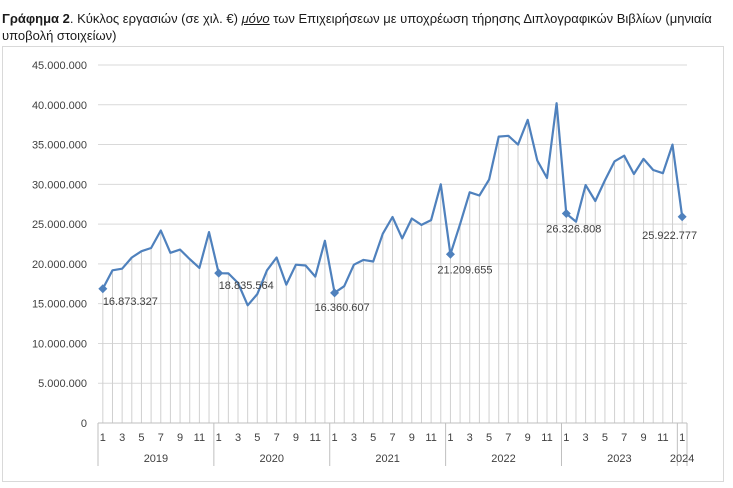 The height and width of the screenshot is (488, 733). What do you see at coordinates (464, 270) in the screenshot?
I see `data-label: 21.209.655` at bounding box center [464, 270].